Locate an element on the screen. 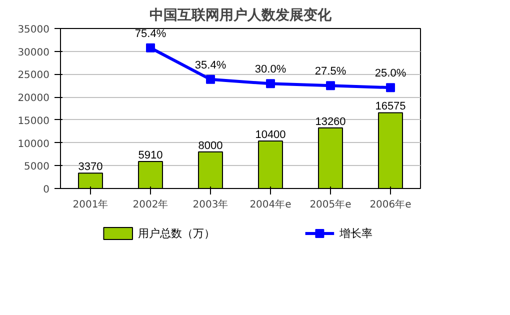 The image size is (510, 315). y-tick-label: 0 is located at coordinates (46, 190).